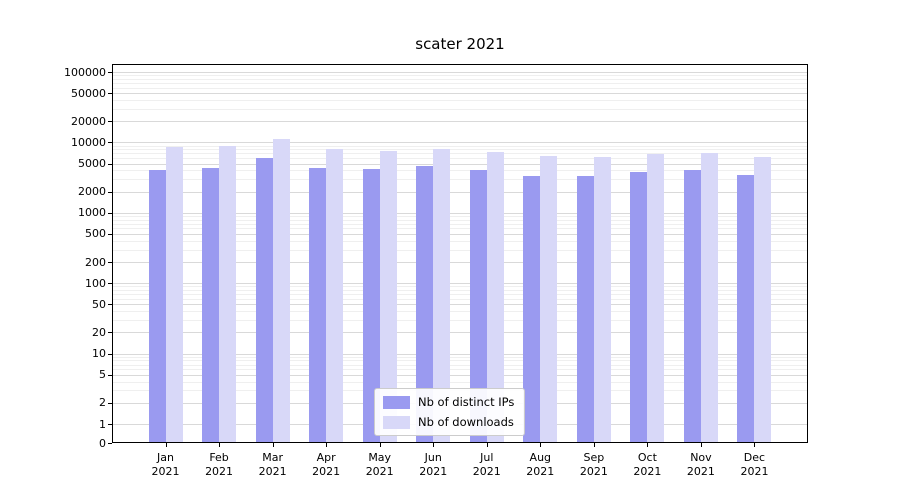 This screenshot has width=900, height=500. What do you see at coordinates (466, 402) in the screenshot?
I see `legend-label-distinct-ips: Nb of distinct IPs` at bounding box center [466, 402].